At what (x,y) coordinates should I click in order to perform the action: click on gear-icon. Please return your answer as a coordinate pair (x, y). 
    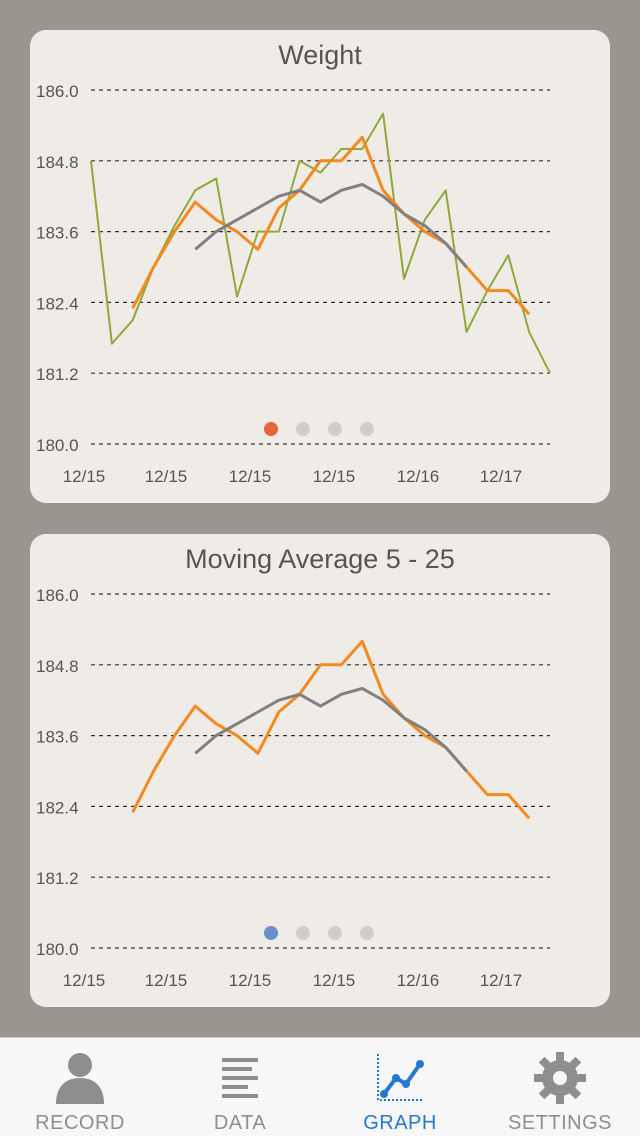
    Looking at the image, I should click on (560, 1078).